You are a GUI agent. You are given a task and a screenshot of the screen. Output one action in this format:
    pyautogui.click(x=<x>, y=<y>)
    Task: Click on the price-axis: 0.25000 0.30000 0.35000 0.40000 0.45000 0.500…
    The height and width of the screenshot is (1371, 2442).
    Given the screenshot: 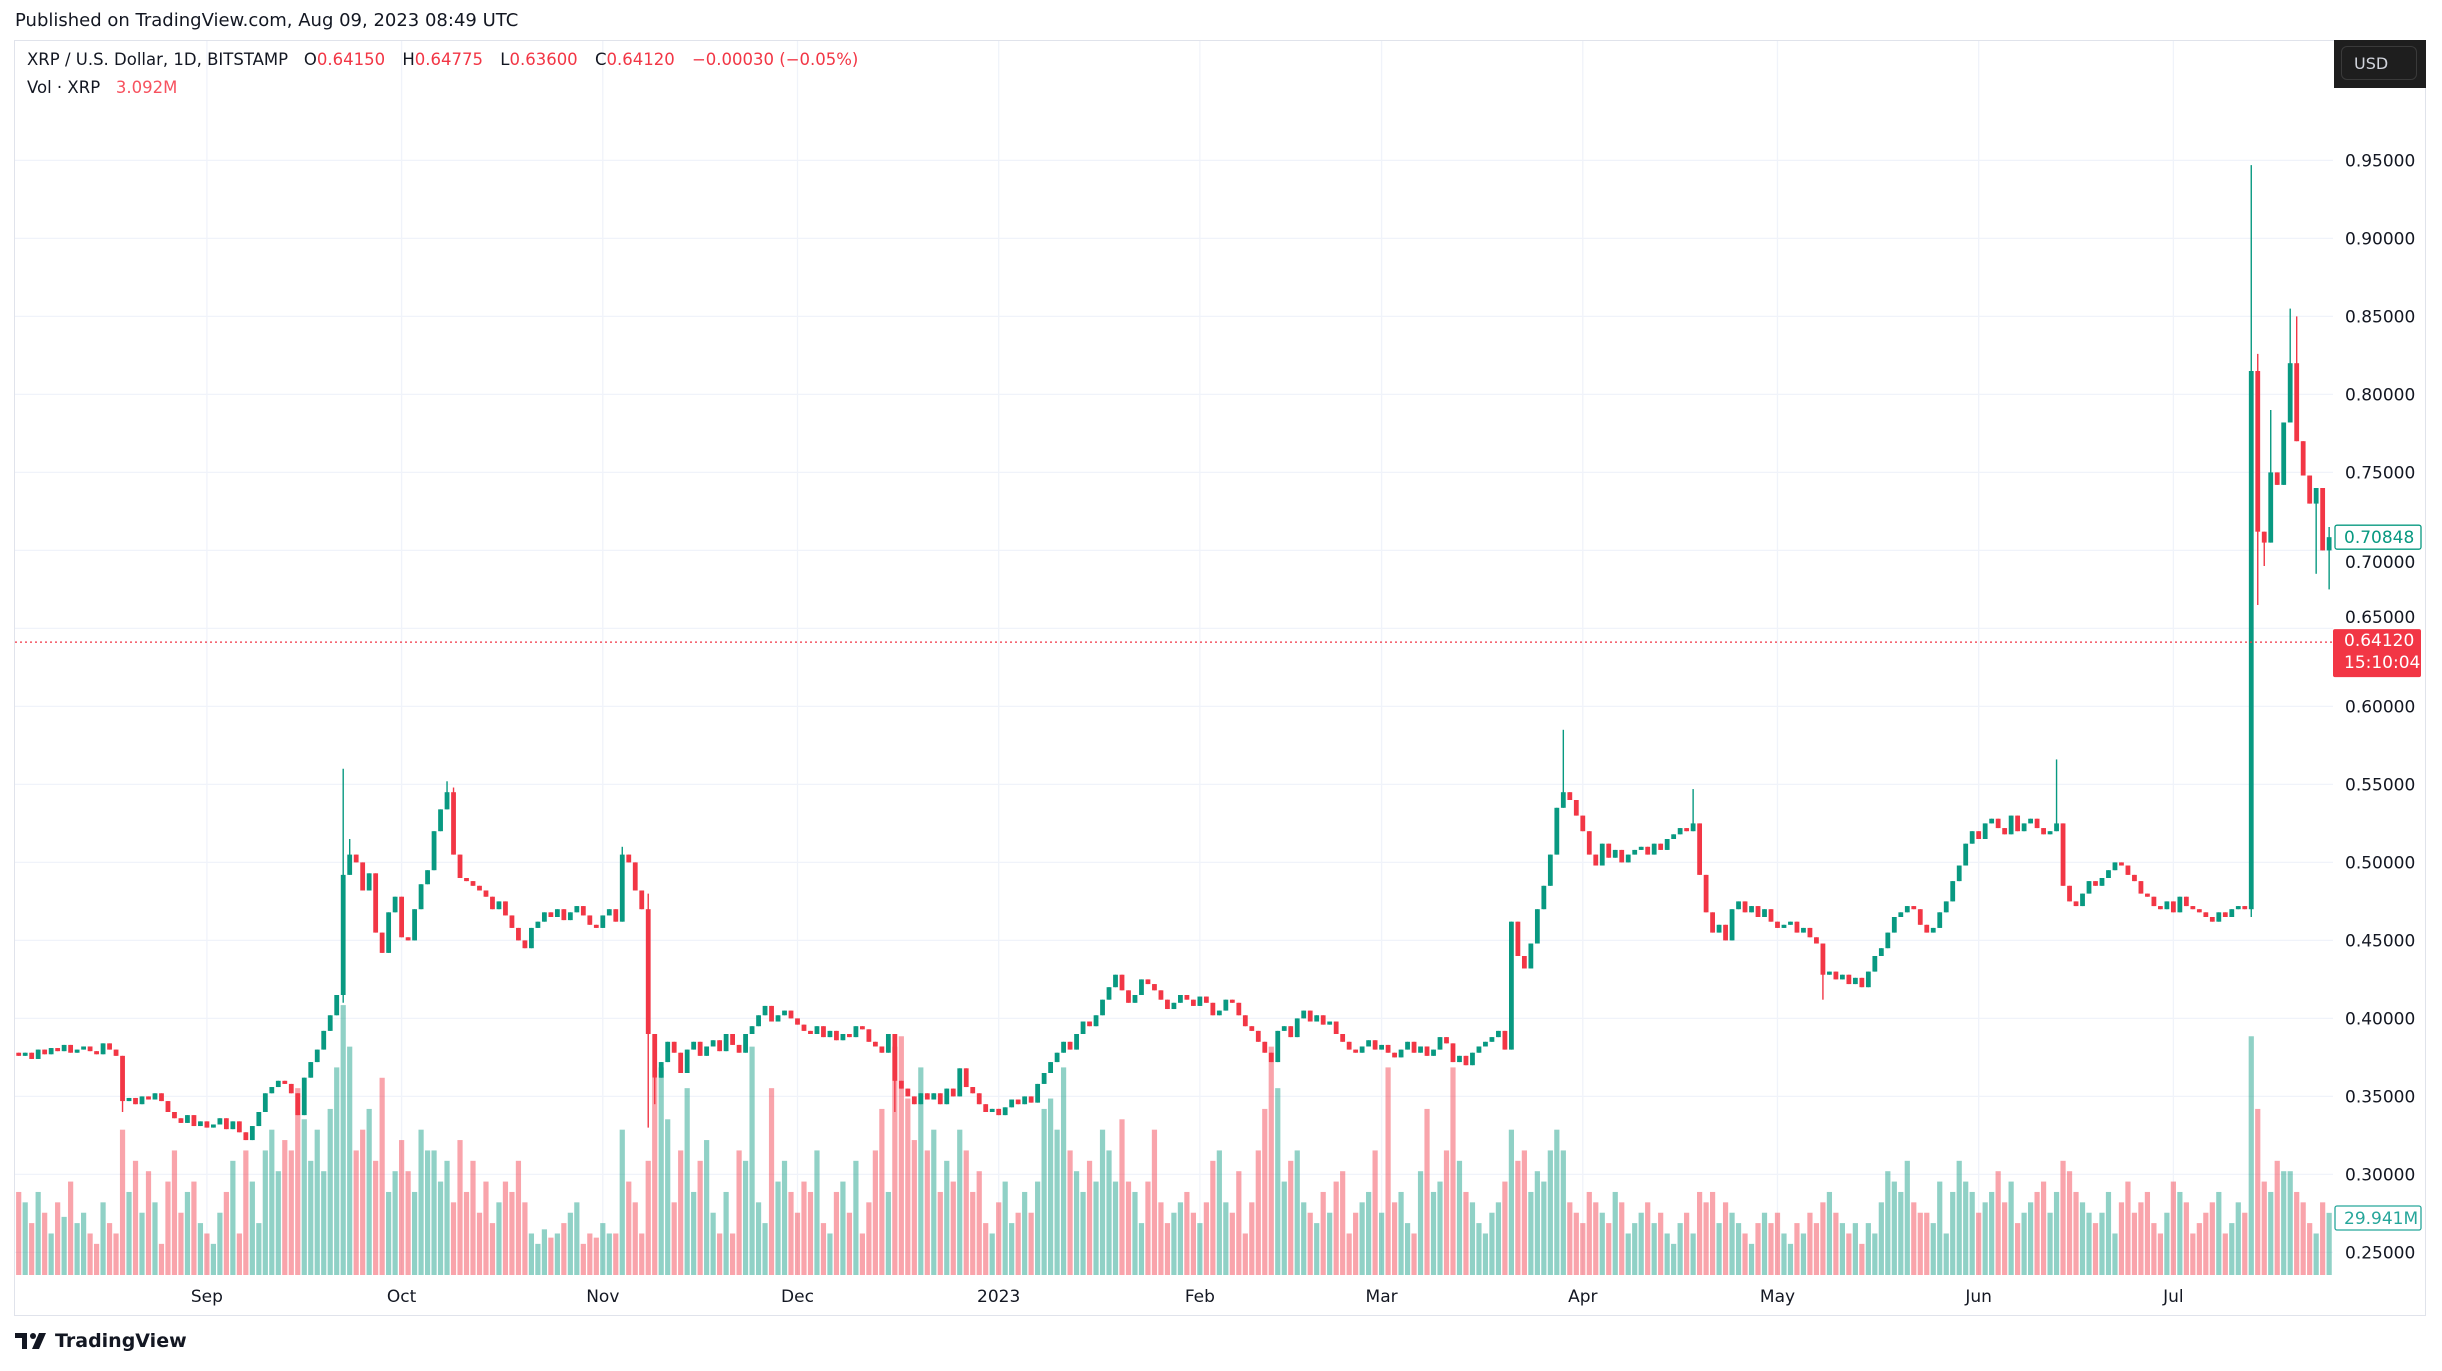 What is the action you would take?
    pyautogui.click(x=2380, y=707)
    